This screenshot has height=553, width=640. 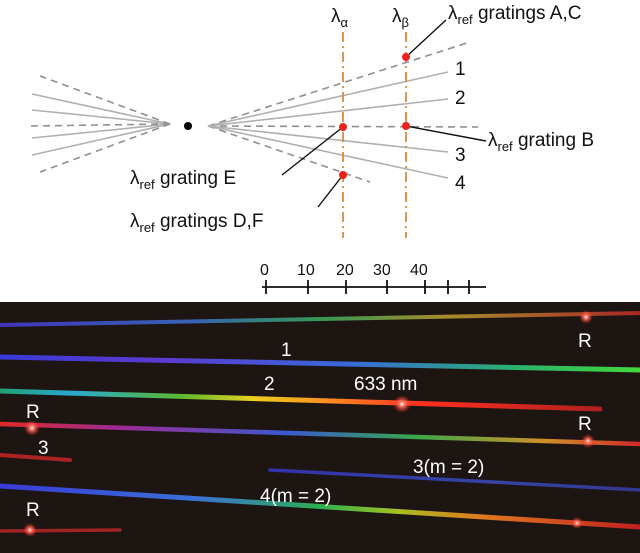 I want to click on spectrum-top-streak, so click(x=320, y=319).